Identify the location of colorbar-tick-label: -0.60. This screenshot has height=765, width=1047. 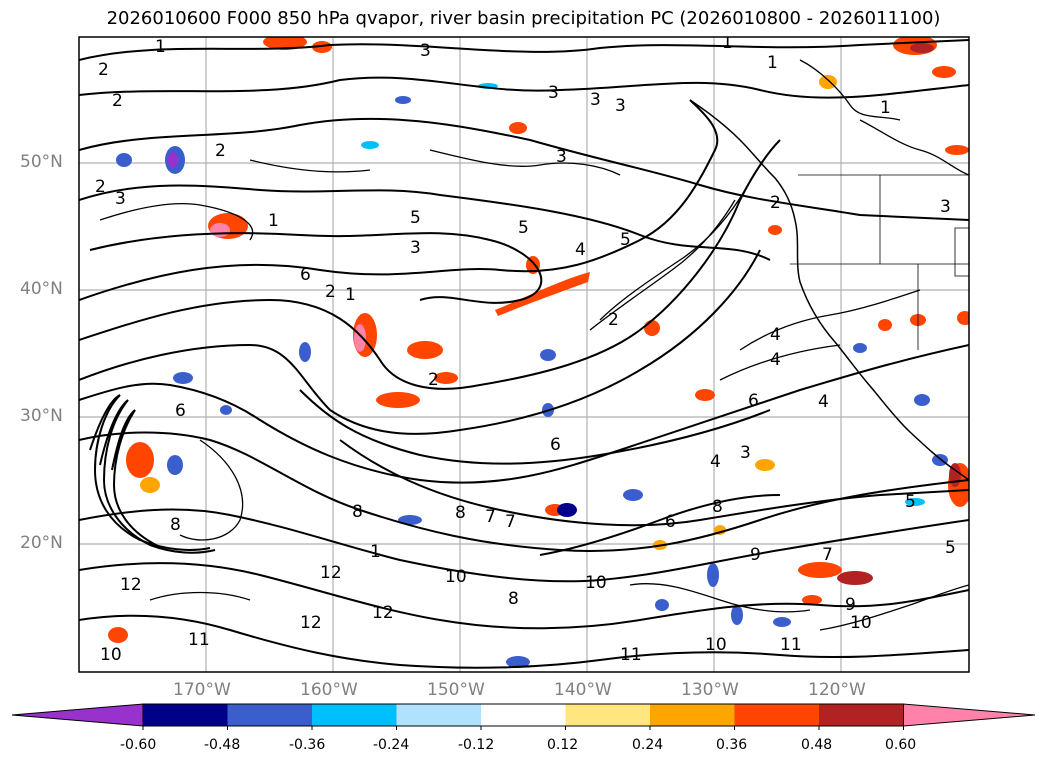
(138, 745).